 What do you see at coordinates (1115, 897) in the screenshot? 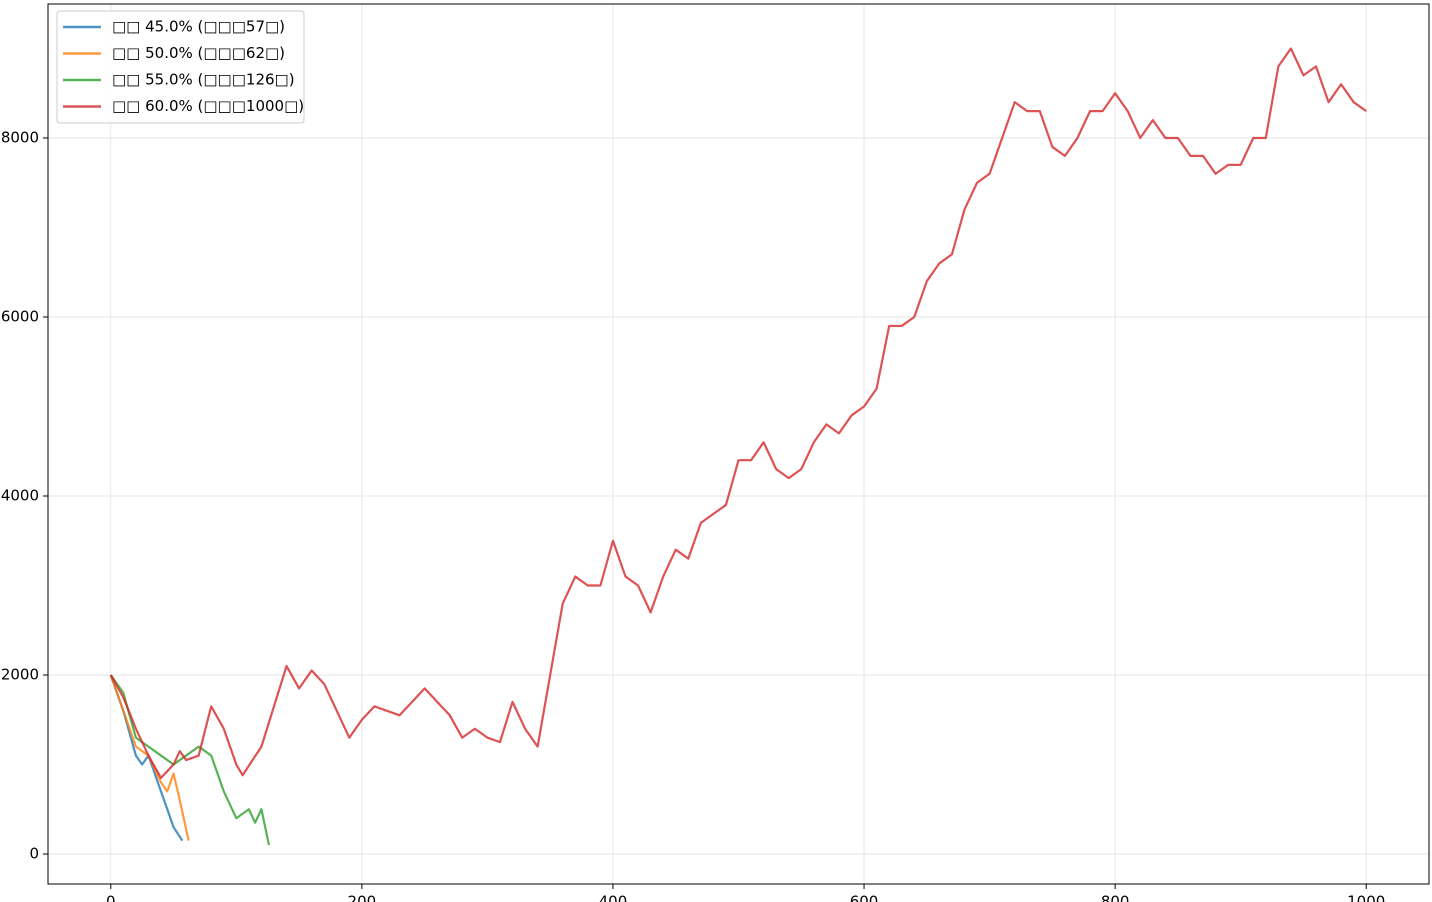
I see `x-tick-label: 800` at bounding box center [1115, 897].